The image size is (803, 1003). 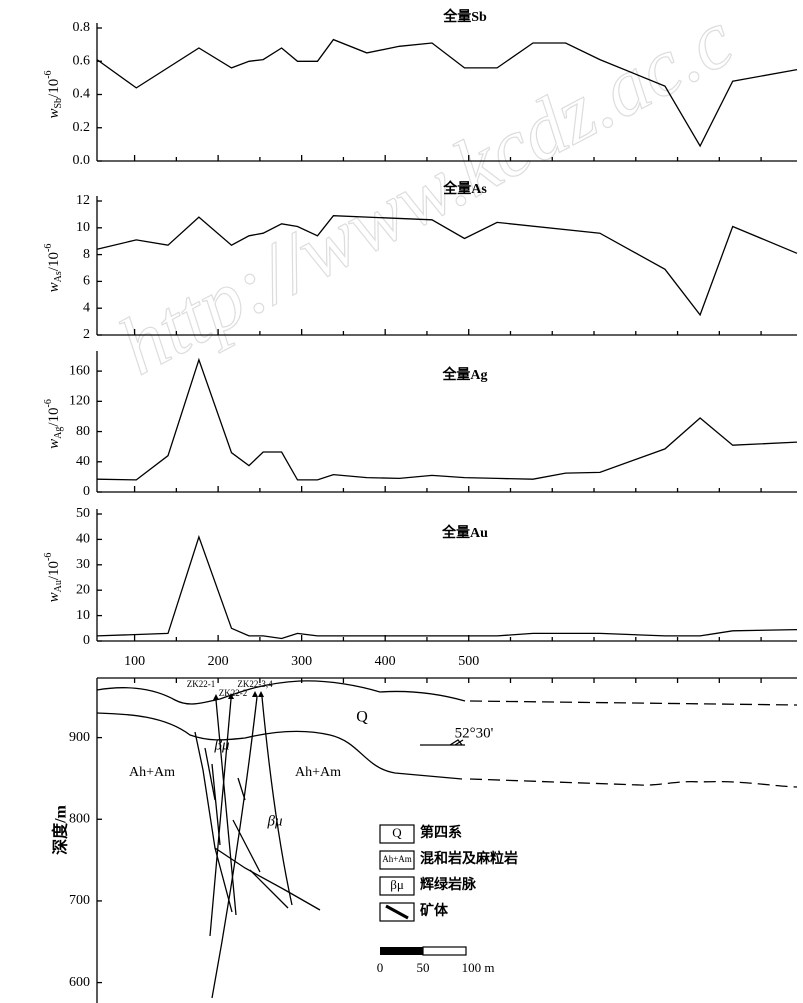 I want to click on y-label-sub: Sb, so click(x=58, y=103).